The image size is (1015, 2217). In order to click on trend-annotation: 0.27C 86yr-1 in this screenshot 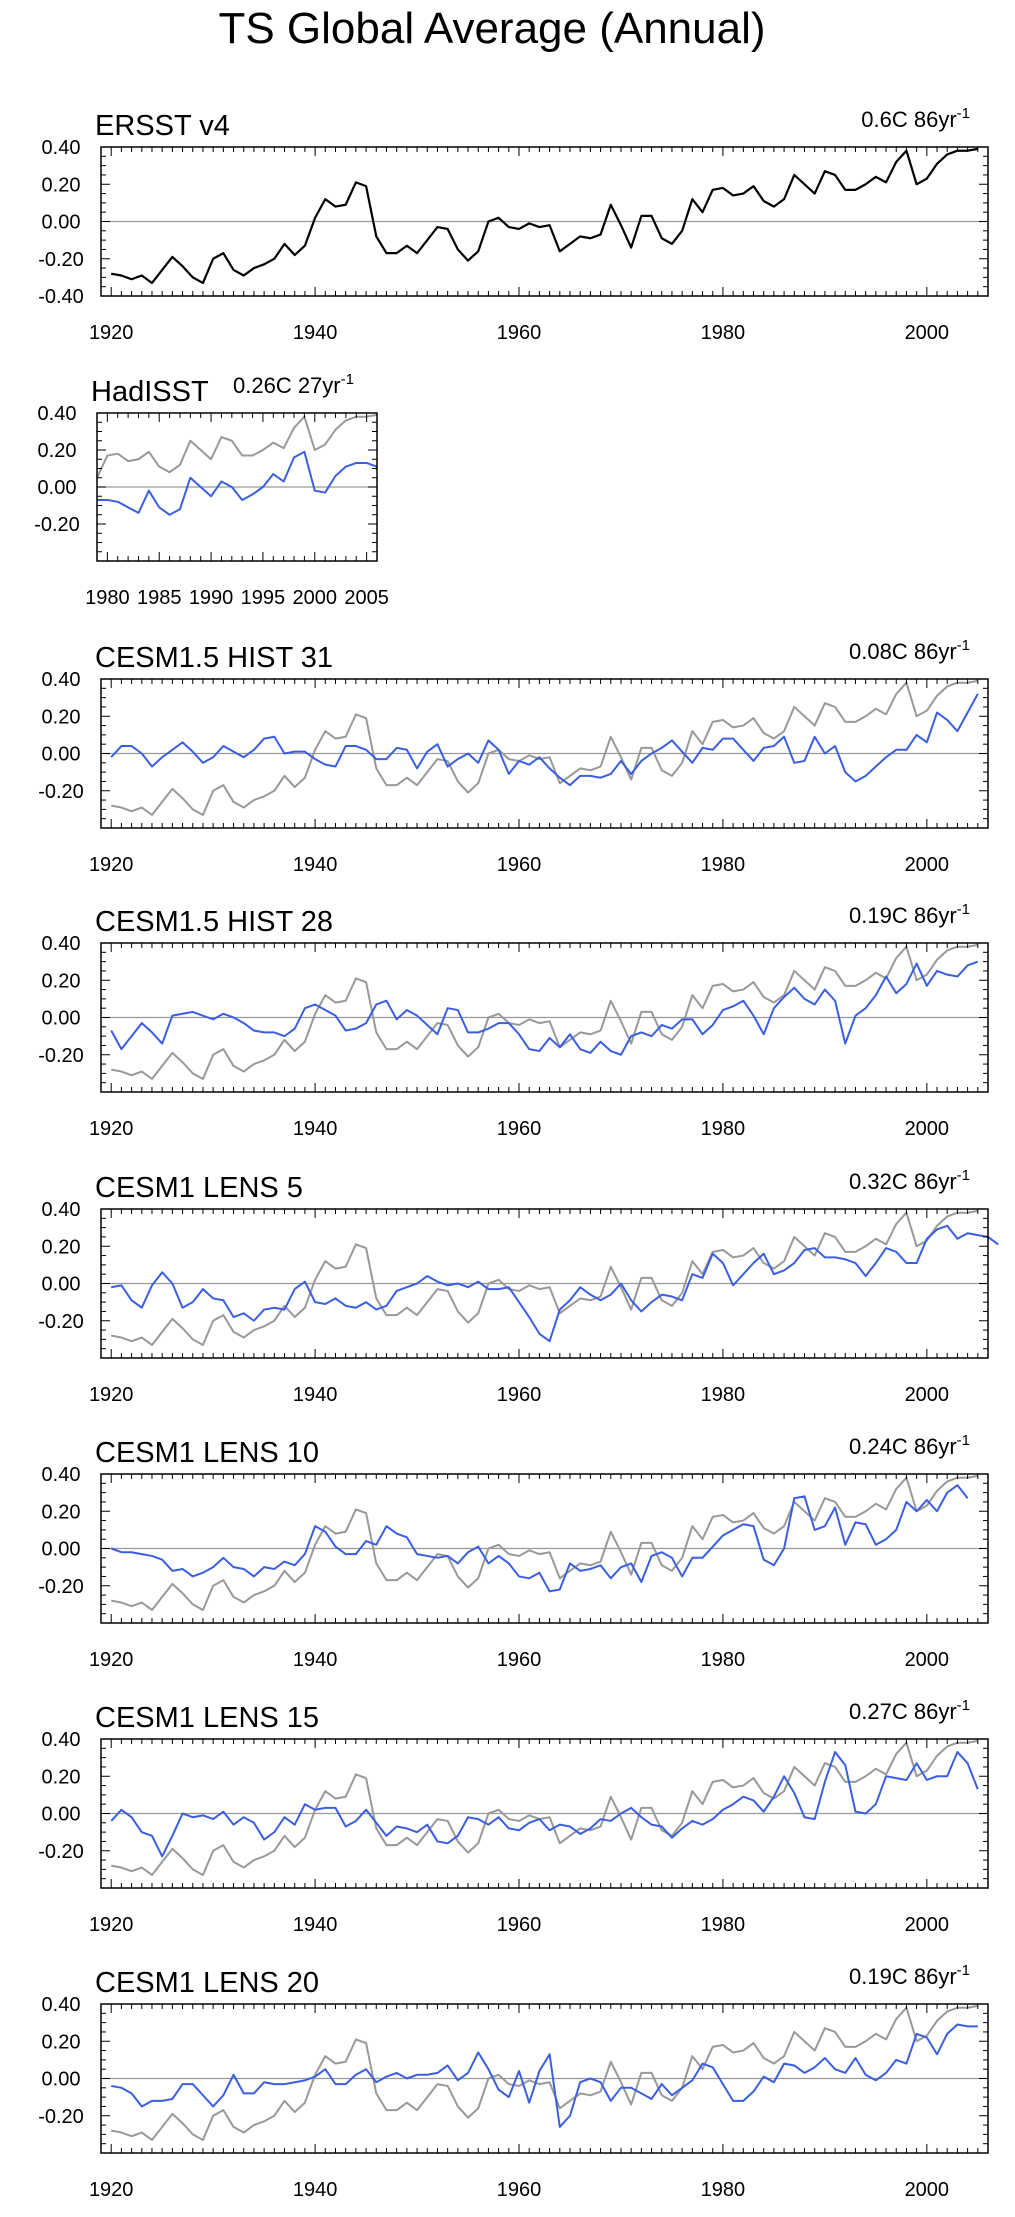, I will do `click(909, 1710)`.